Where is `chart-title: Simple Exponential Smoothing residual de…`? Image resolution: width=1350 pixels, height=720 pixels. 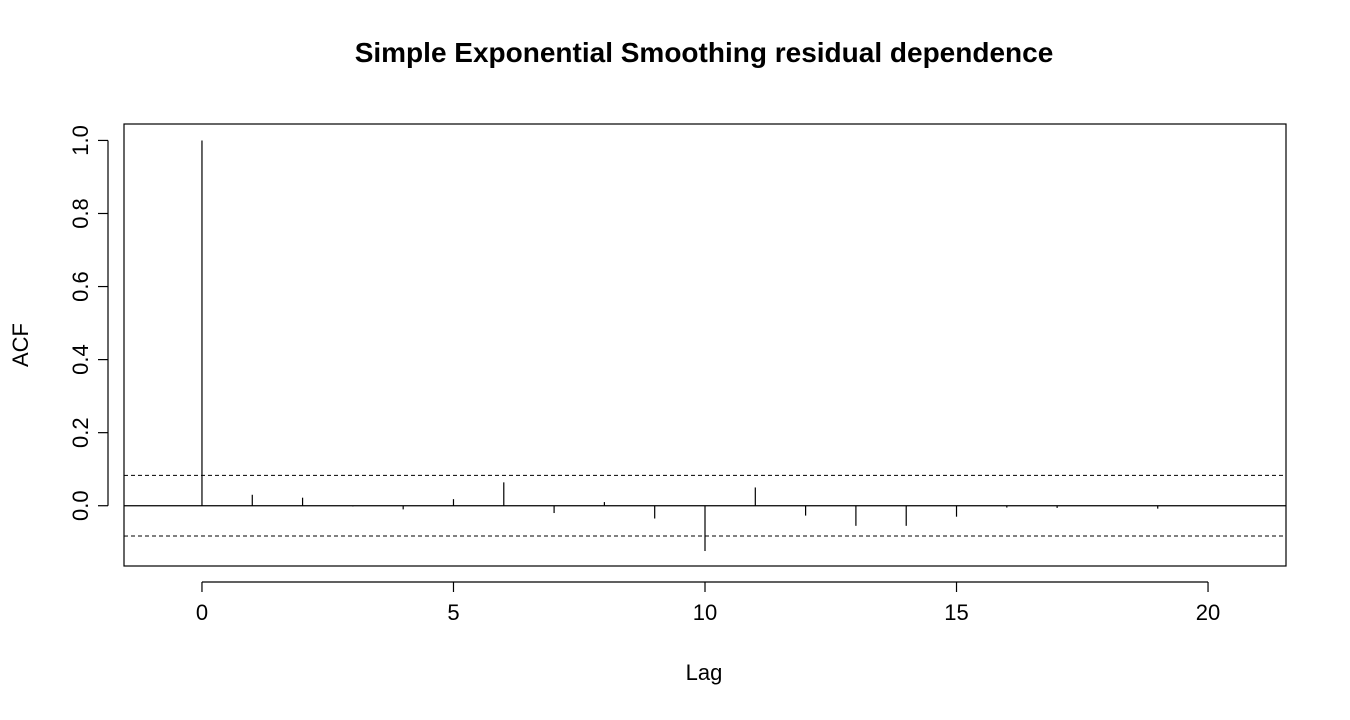
chart-title: Simple Exponential Smoothing residual de… is located at coordinates (704, 52).